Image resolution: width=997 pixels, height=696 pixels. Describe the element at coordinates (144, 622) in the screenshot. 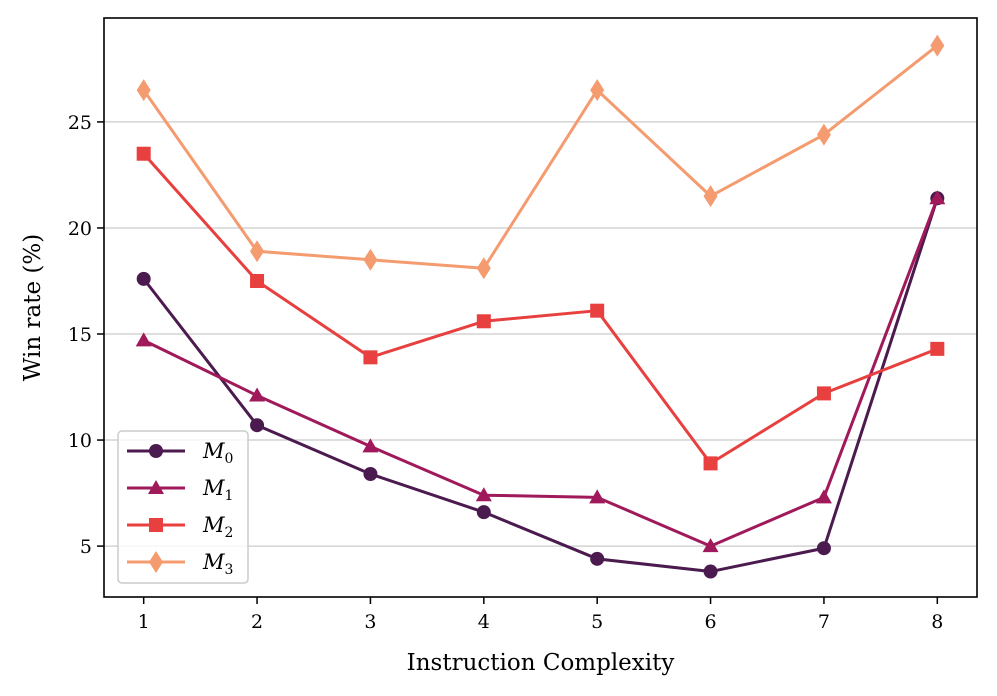

I see `x-tick-label: 1` at that location.